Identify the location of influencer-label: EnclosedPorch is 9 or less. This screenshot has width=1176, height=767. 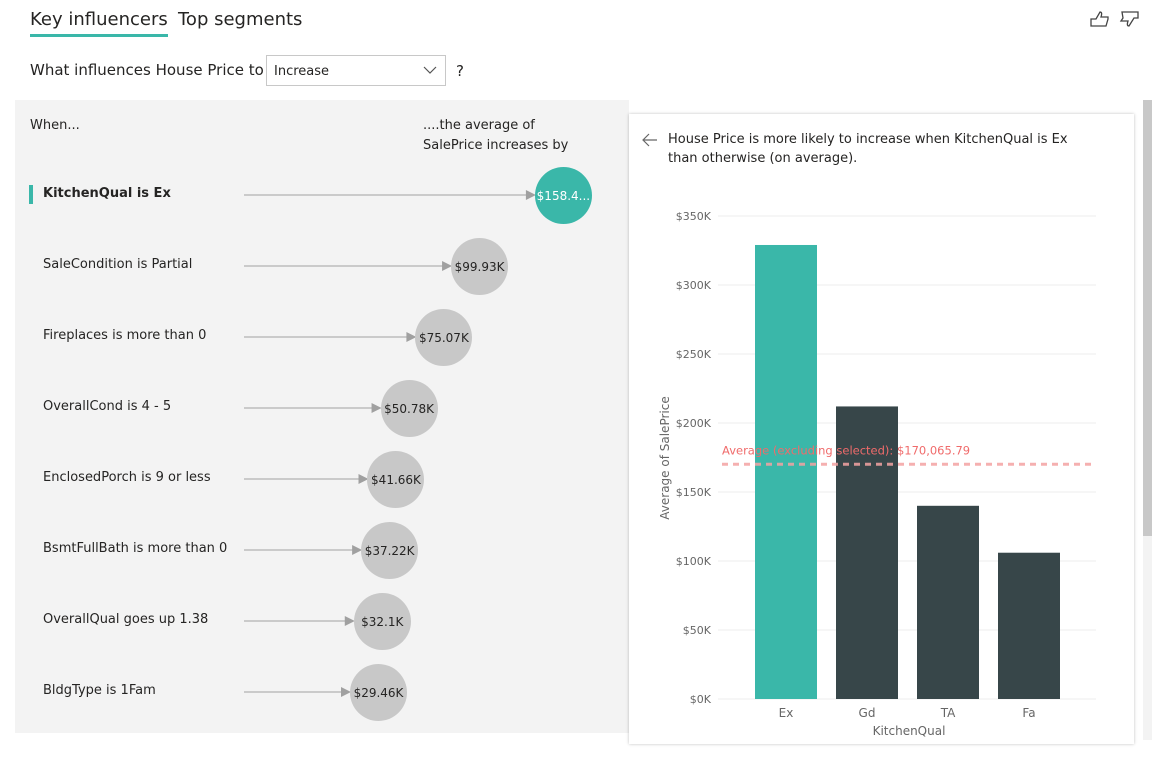
(127, 477).